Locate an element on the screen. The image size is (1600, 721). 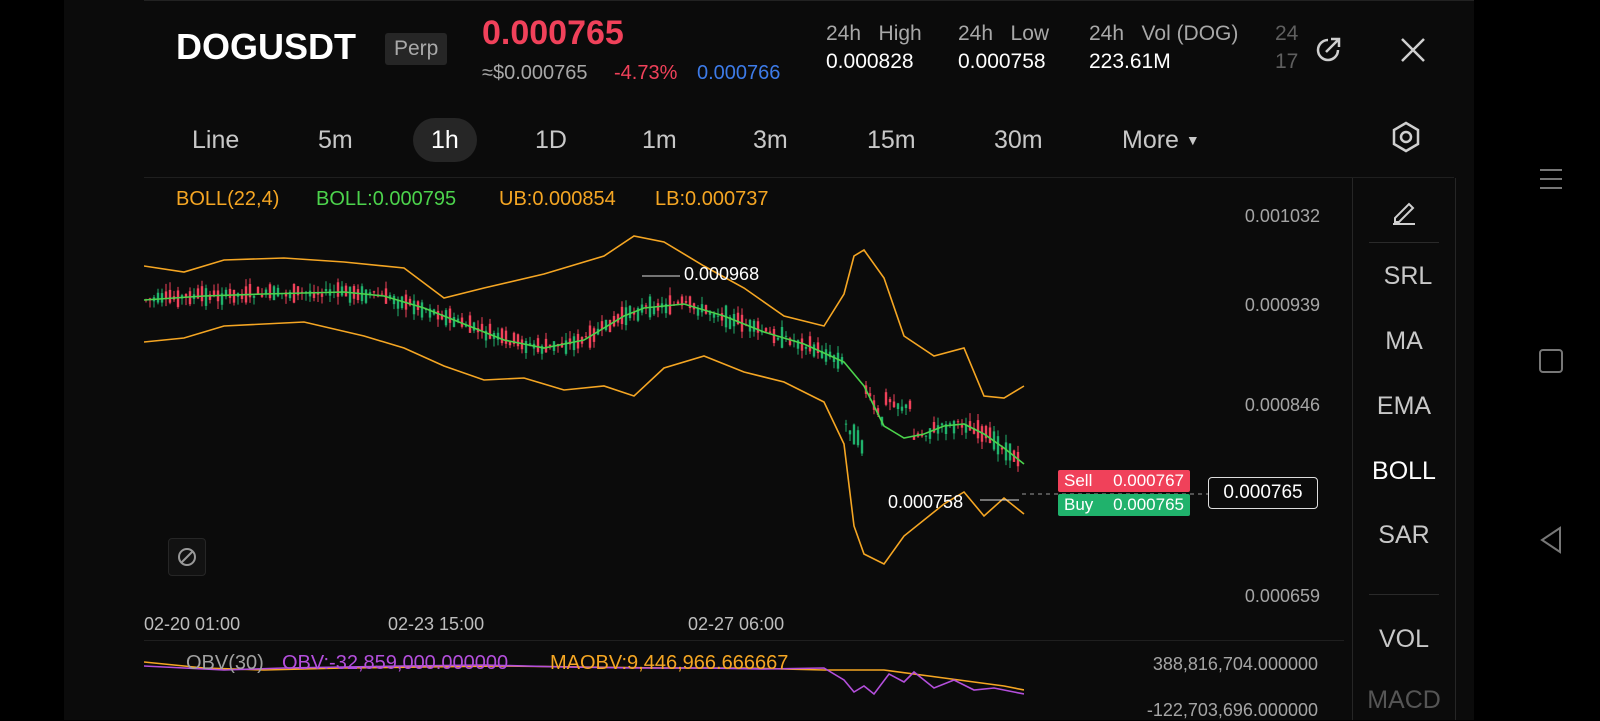
price-axis-label: 0.000846 is located at coordinates (1282, 405).